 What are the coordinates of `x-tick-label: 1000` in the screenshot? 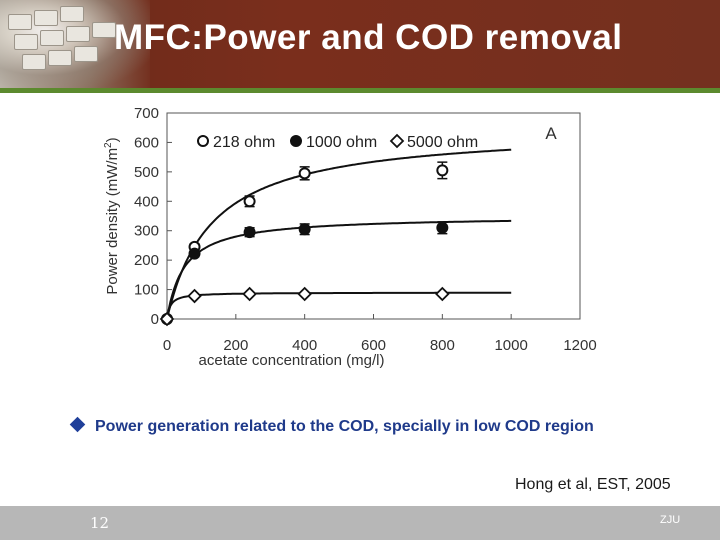 It's located at (510, 345).